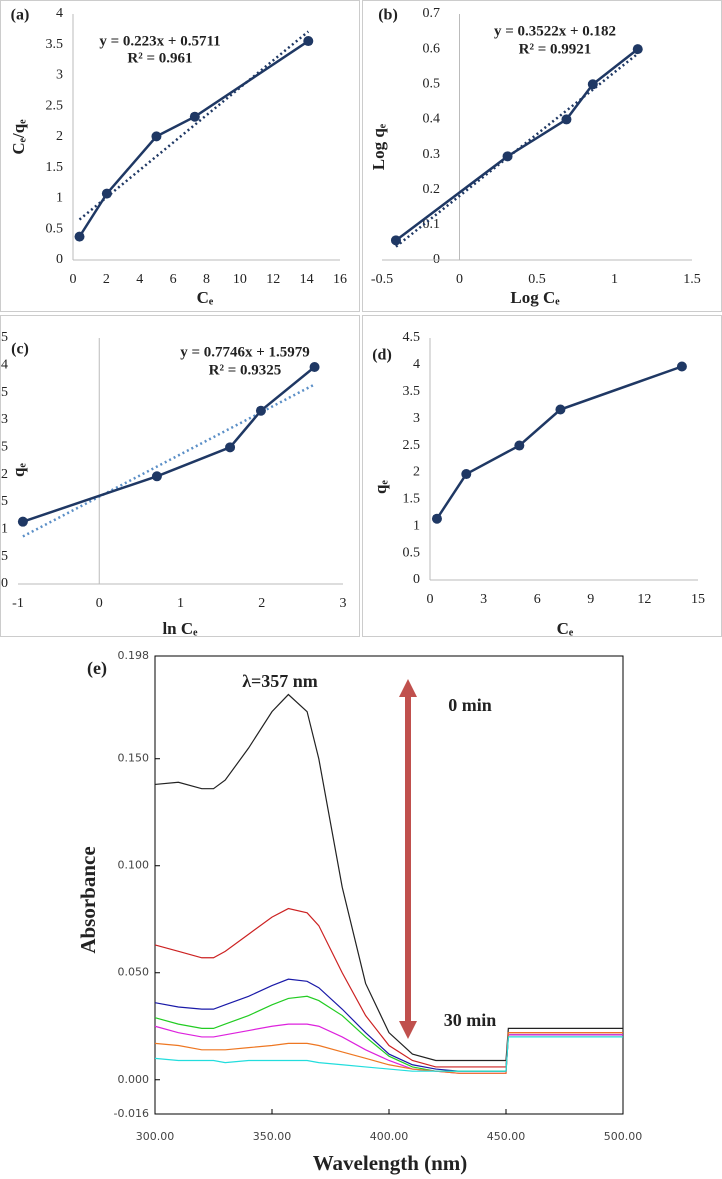 Image resolution: width=722 pixels, height=1179 pixels. Describe the element at coordinates (390, 1163) in the screenshot. I see `x-axis-label: Wavelength (nm)` at that location.